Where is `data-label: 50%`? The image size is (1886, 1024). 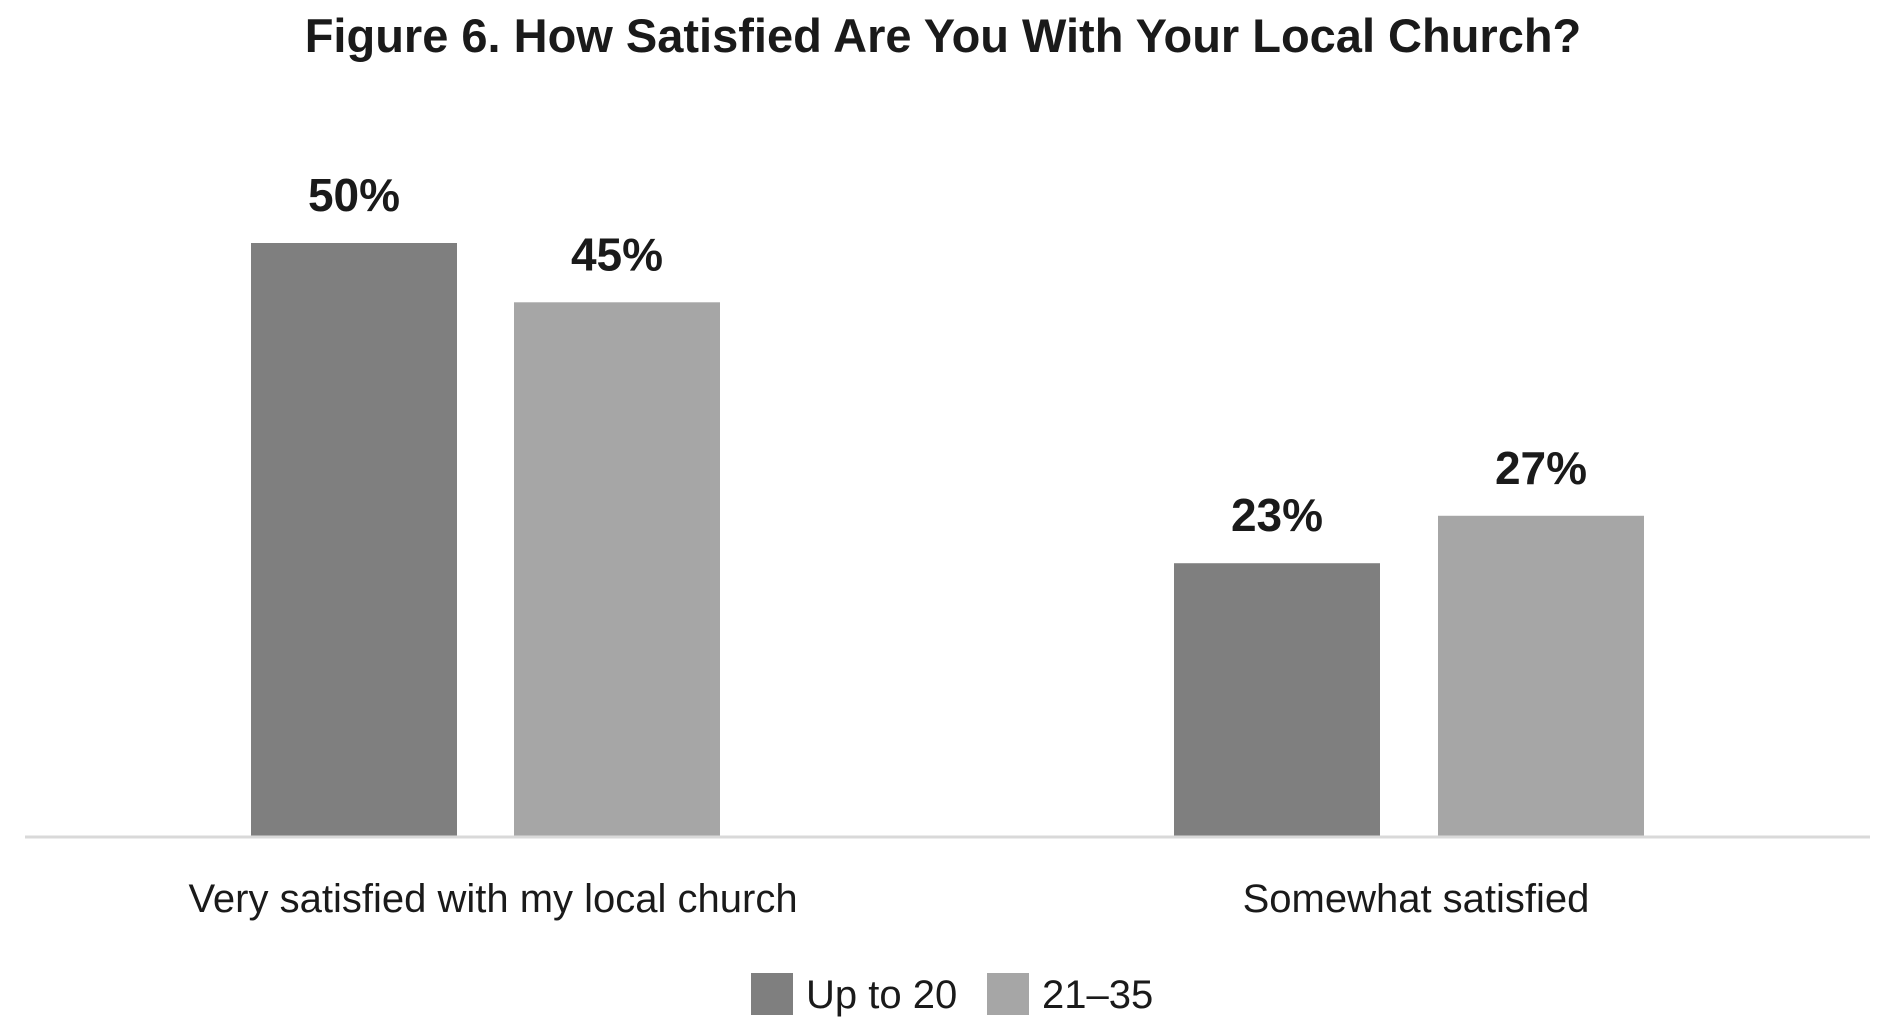 data-label: 50% is located at coordinates (354, 195).